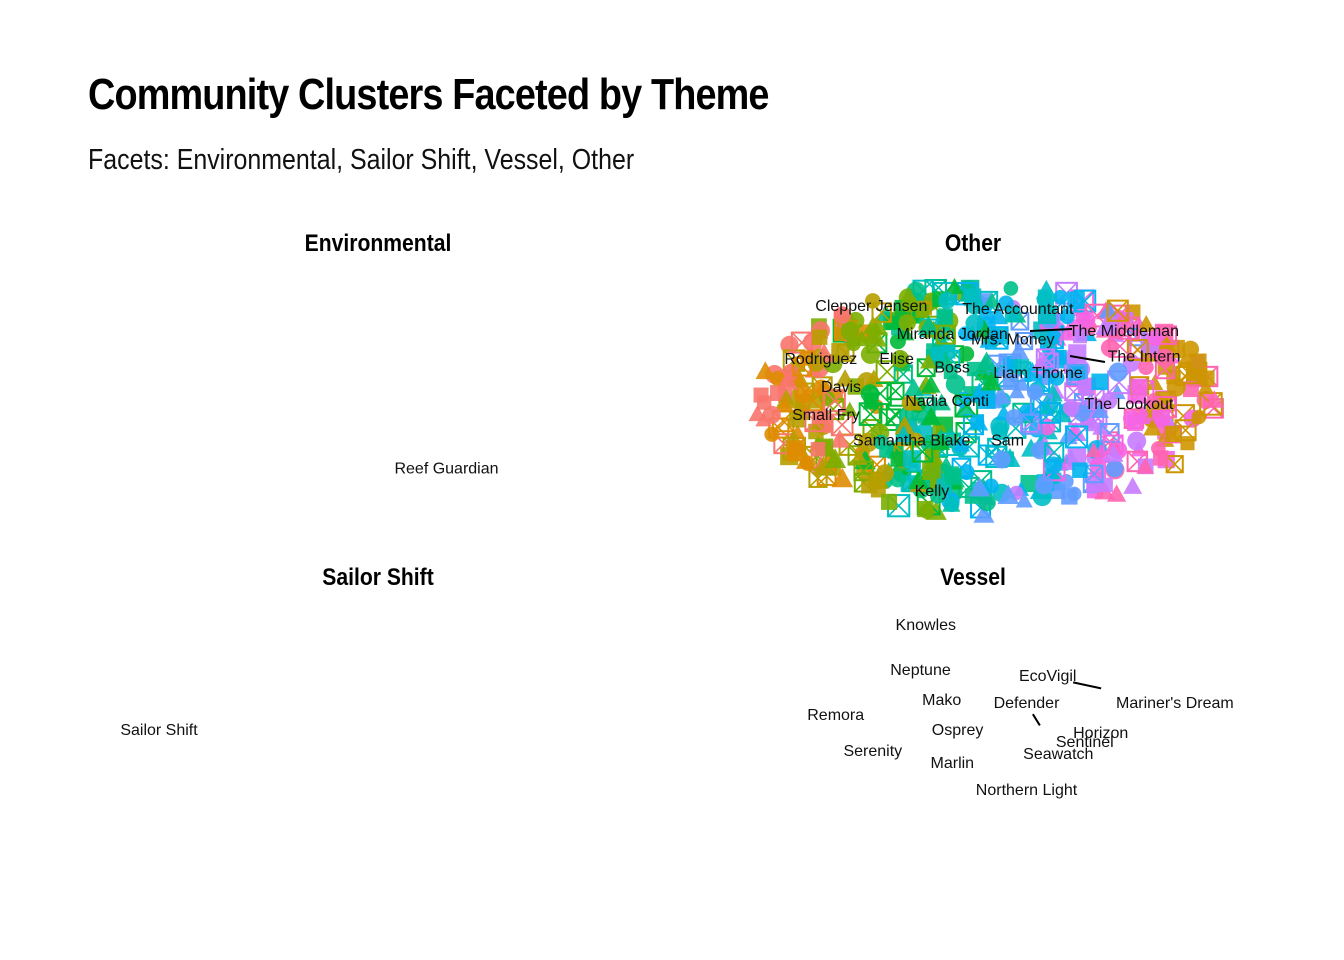  I want to click on node-label: Samantha Blake, so click(912, 440).